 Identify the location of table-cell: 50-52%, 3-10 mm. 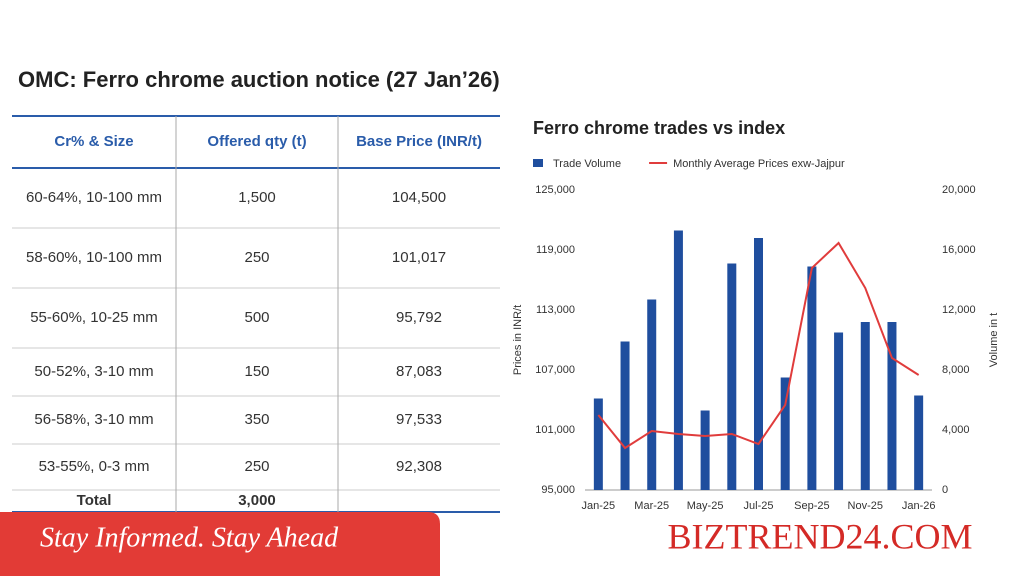
(93, 371).